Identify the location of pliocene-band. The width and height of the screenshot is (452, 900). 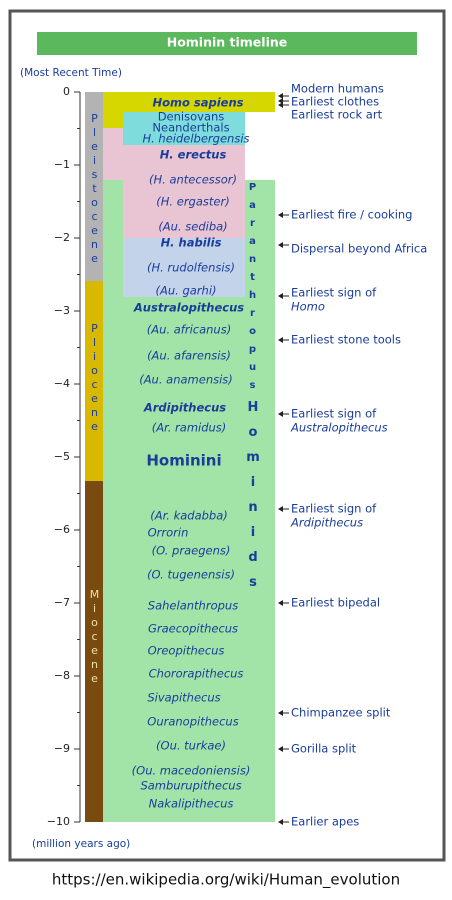
(94, 381).